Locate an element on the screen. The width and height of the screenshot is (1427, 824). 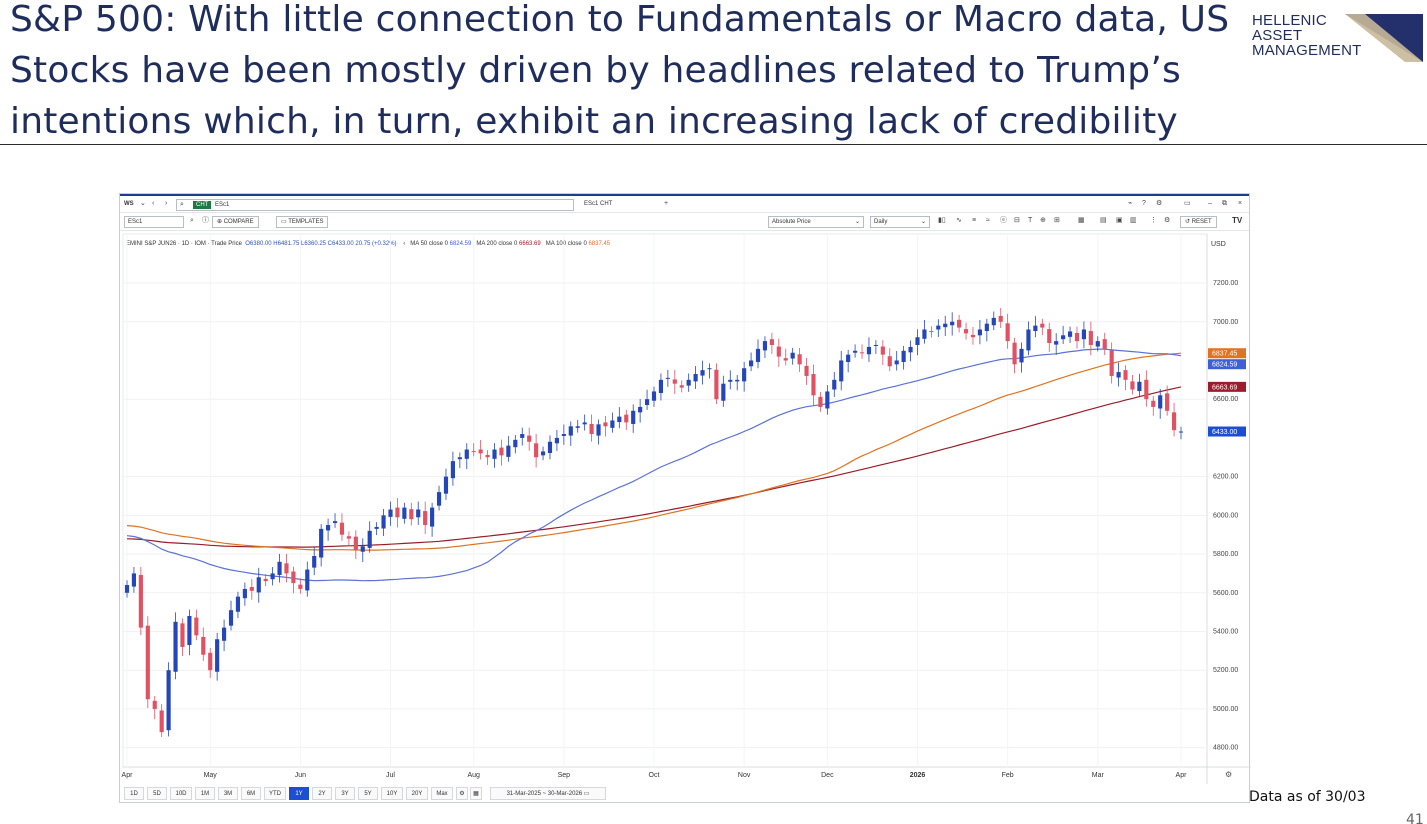
interval-select: Daily ⌄ is located at coordinates (900, 222).